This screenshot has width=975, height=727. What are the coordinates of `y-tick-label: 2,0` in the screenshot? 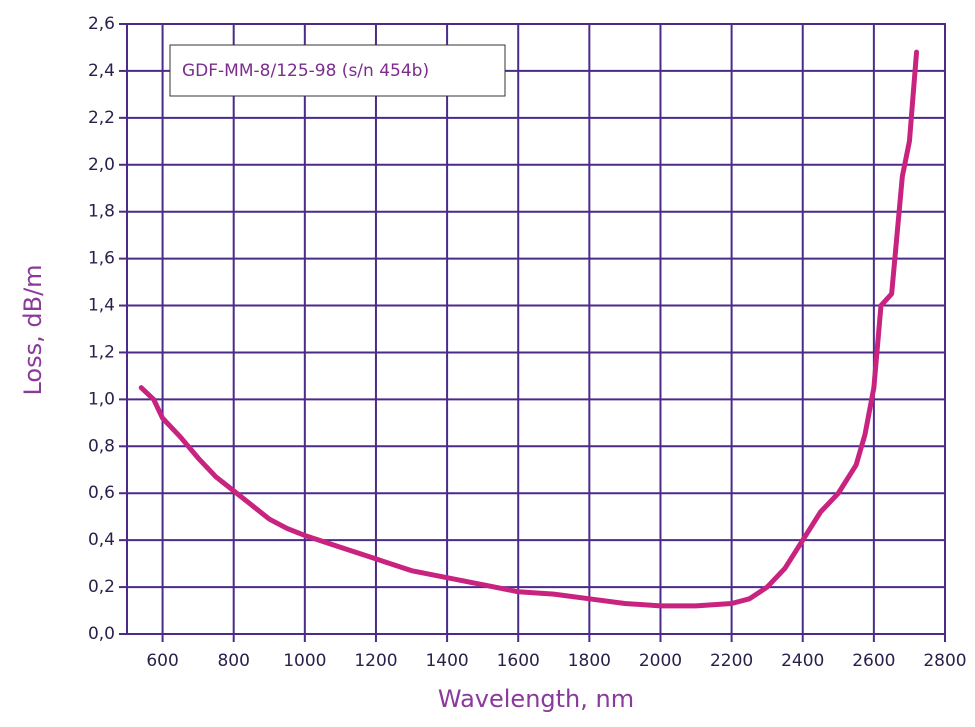 It's located at (101, 165).